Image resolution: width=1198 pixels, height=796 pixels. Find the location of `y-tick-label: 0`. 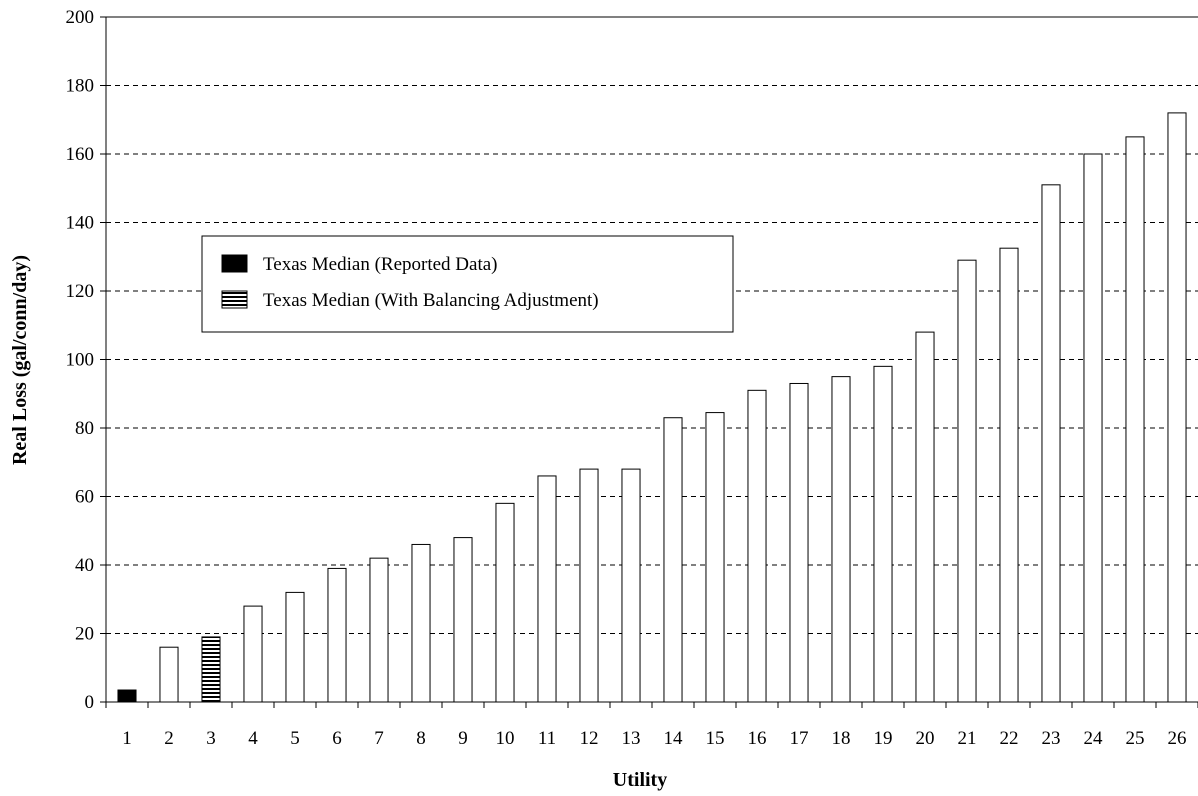

y-tick-label: 0 is located at coordinates (90, 702).